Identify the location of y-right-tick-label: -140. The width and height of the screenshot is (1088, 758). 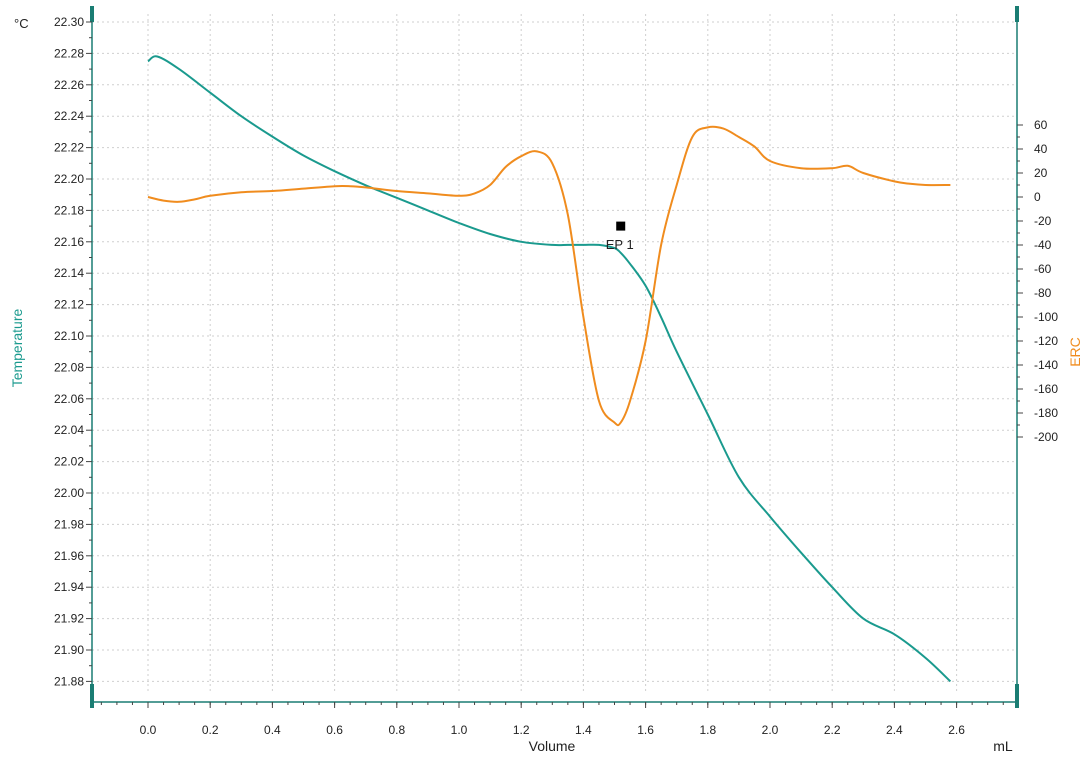
(1046, 365).